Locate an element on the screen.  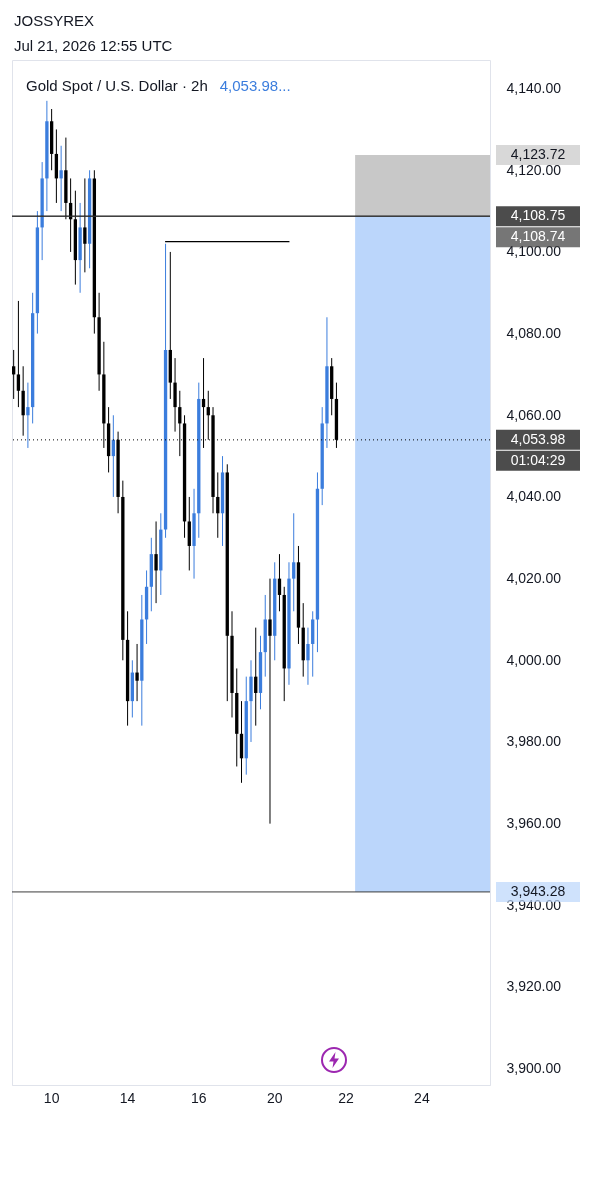
y-tick-label: 4,060.00 is located at coordinates (534, 414).